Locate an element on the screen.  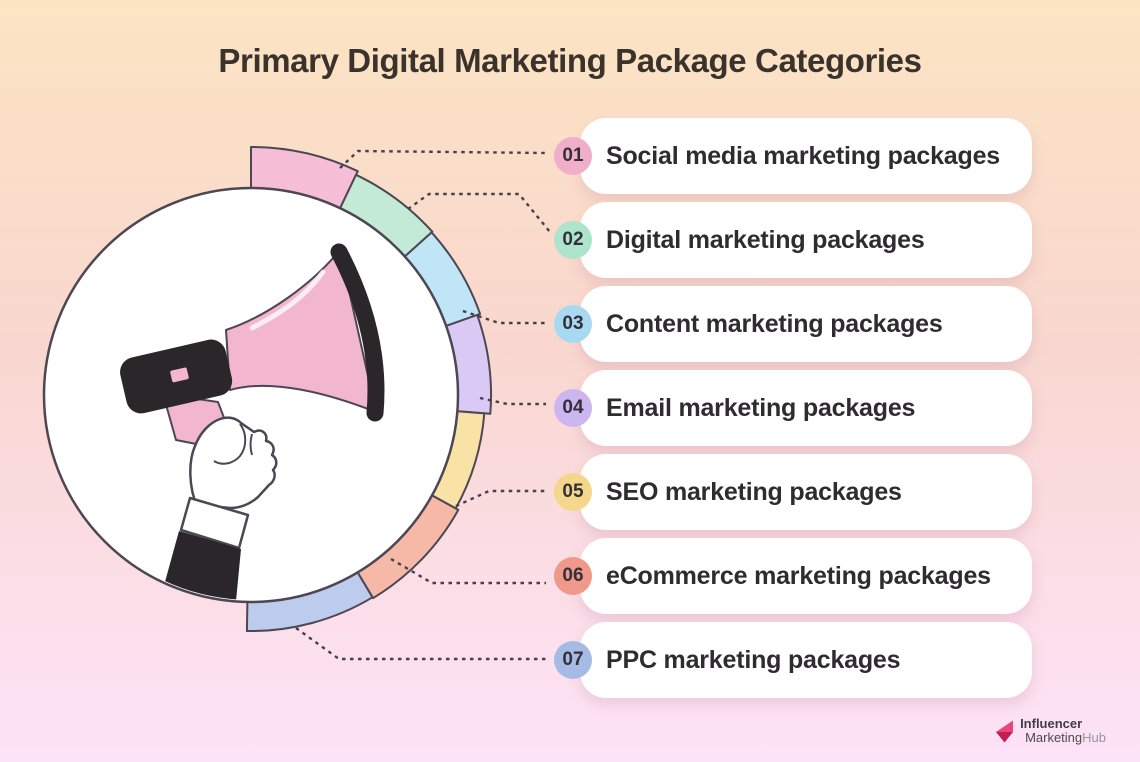
category-item: PPC marketing packages 07 is located at coordinates (793, 660).